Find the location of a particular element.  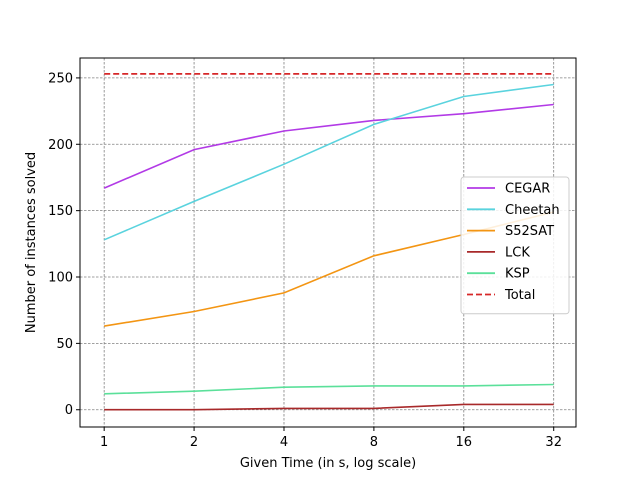

x-axis-label: Given Time (in s, log scale) is located at coordinates (328, 463).